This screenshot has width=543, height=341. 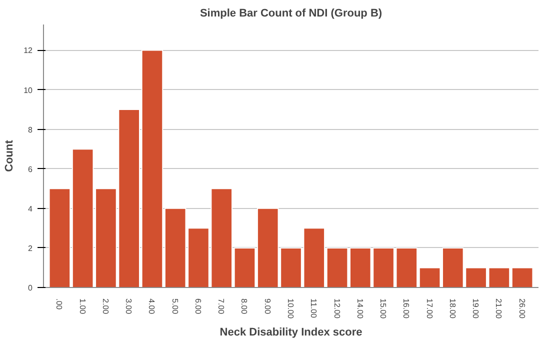 I want to click on x-tick-label: 4.00, so click(x=151, y=306).